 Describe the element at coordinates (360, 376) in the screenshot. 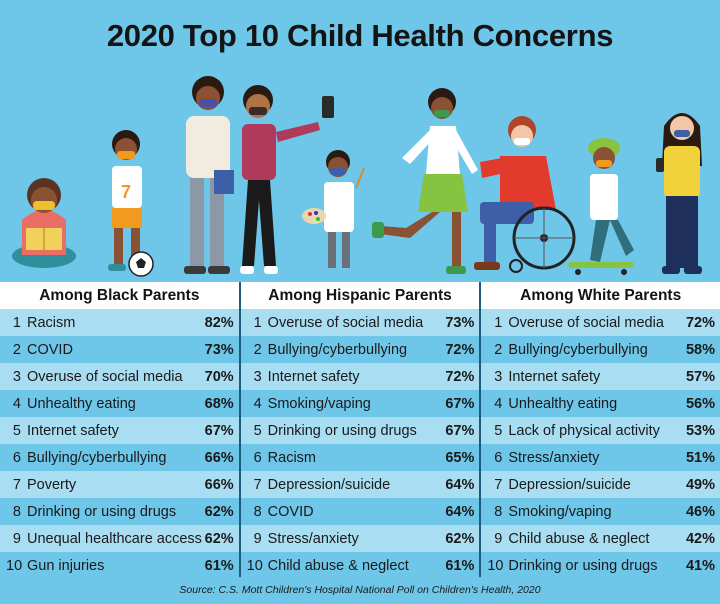

I see `list-item: 3 Internet safety 72%` at that location.